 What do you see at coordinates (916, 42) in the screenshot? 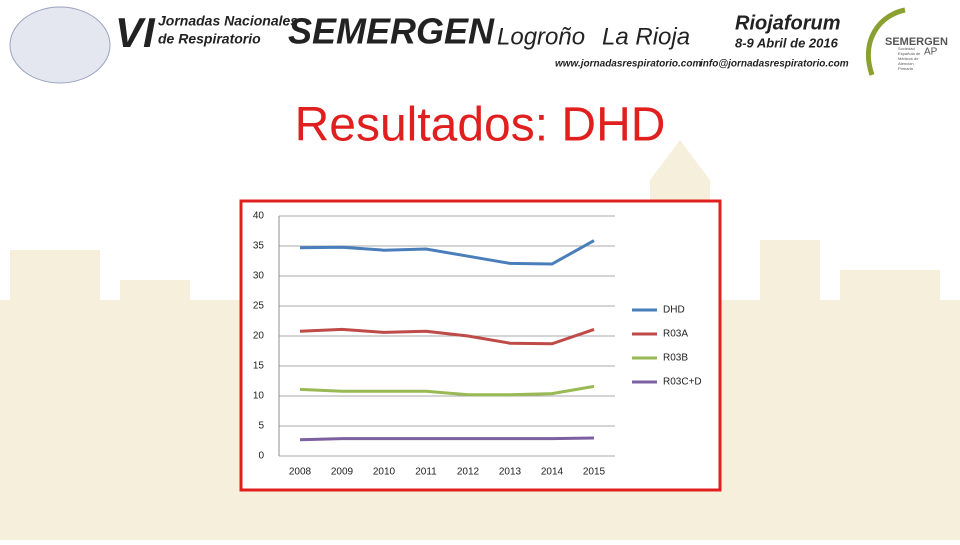
I see `logo-name: SEMERGEN` at bounding box center [916, 42].